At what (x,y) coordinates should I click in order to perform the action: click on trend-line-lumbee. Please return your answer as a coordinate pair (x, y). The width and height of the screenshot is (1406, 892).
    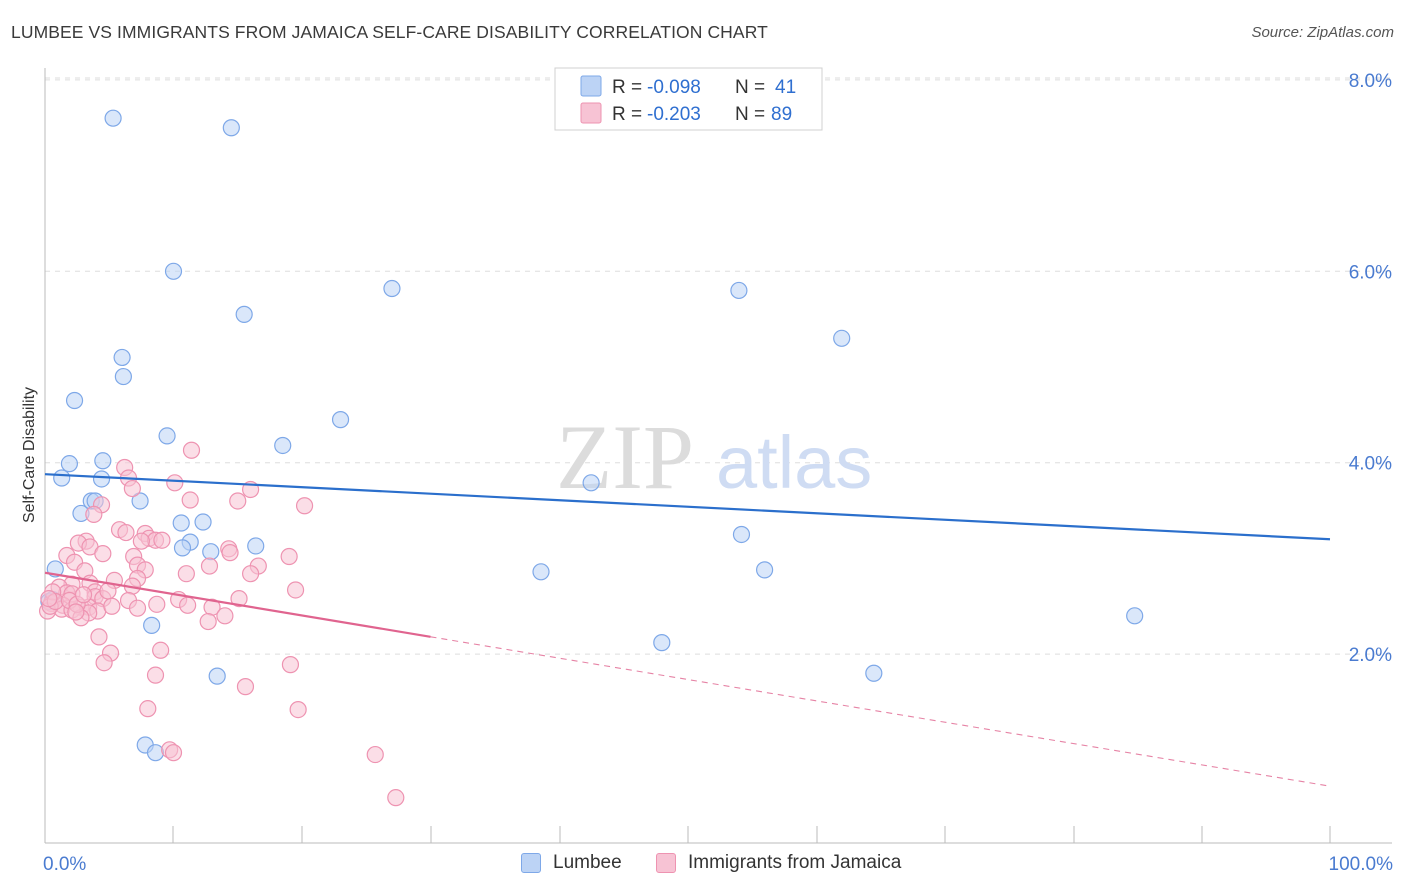
    Looking at the image, I should click on (687, 507).